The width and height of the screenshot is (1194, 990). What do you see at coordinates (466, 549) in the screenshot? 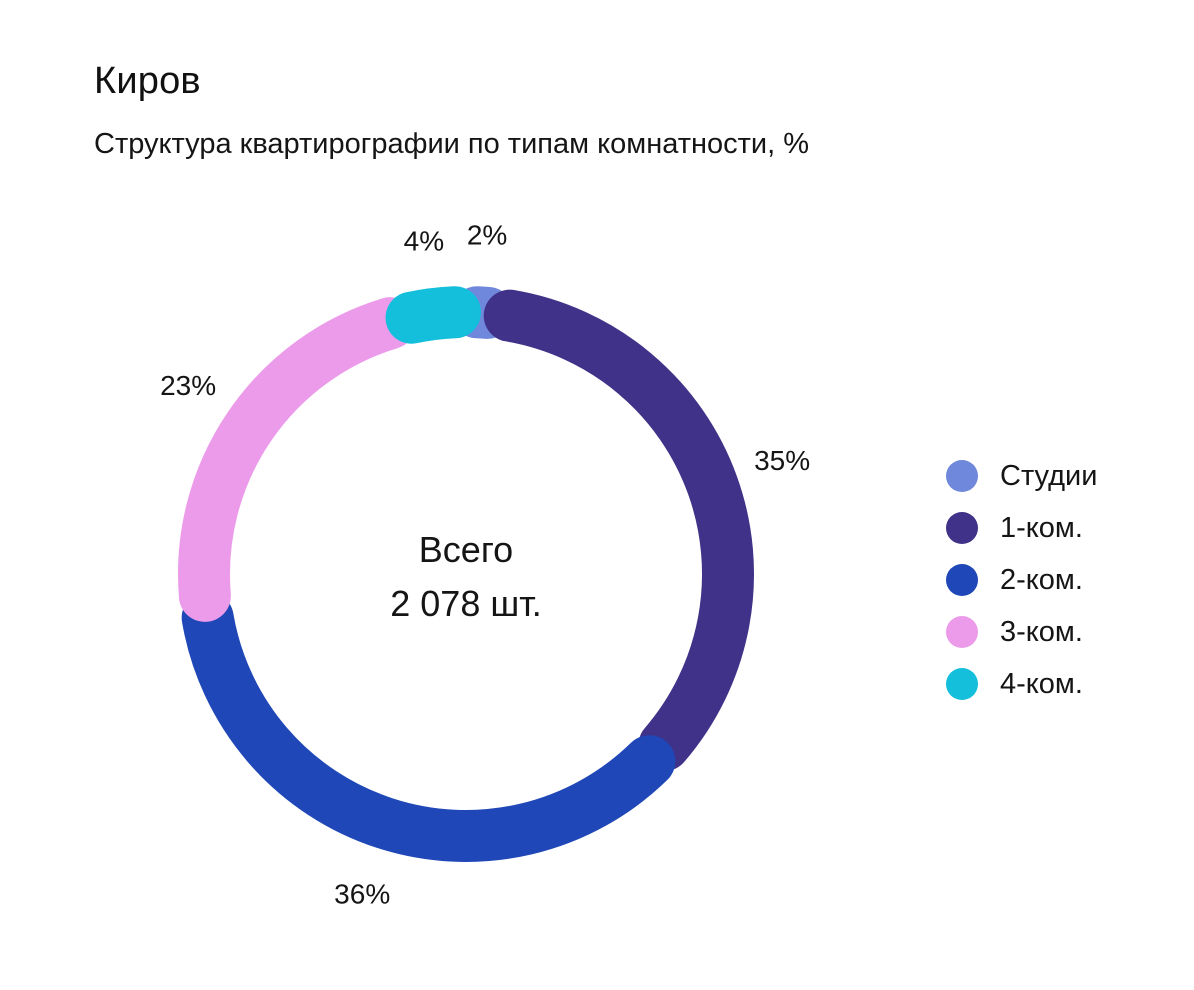
I see `center-total-label: Всего` at bounding box center [466, 549].